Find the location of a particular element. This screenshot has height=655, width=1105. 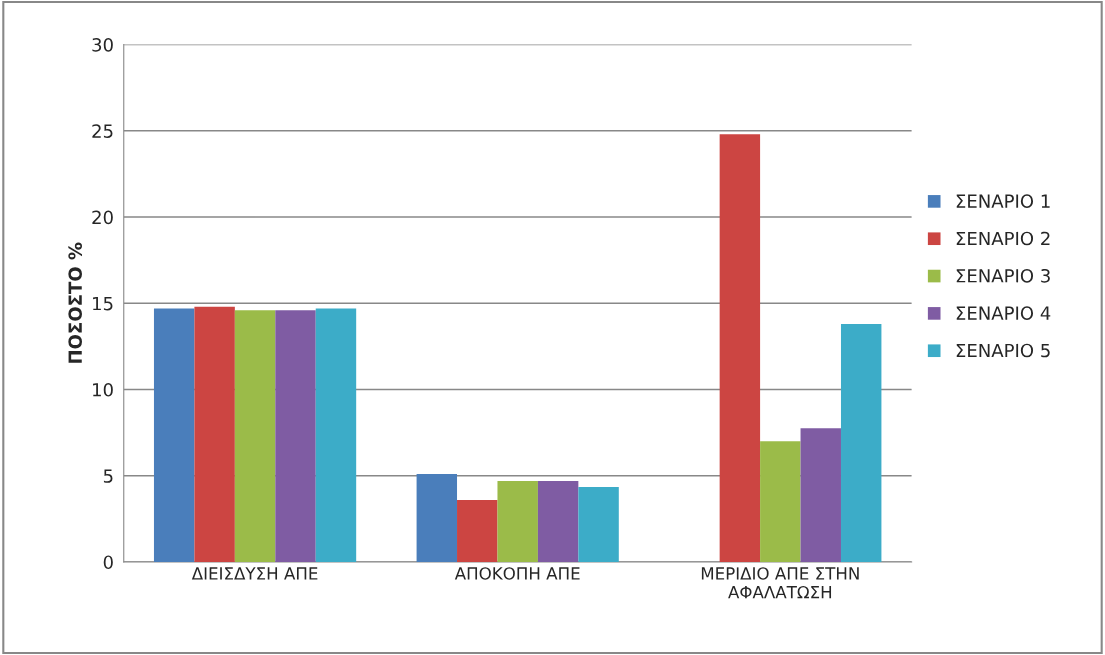

legend-label: ΣΕΝΑΡΙΟ 1 is located at coordinates (1003, 201).